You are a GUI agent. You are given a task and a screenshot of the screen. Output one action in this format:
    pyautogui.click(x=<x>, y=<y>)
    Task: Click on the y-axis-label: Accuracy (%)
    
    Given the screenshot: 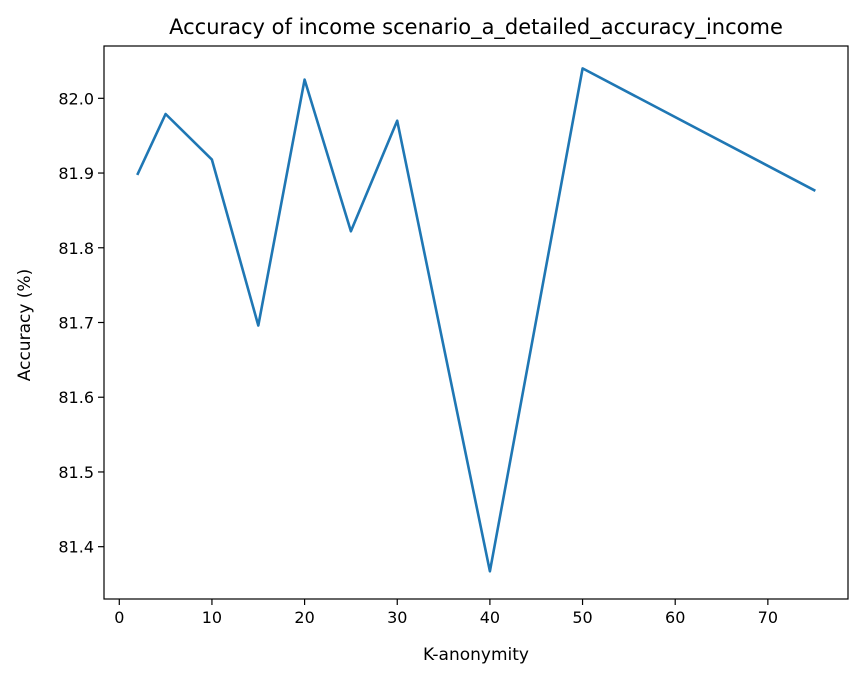 What is the action you would take?
    pyautogui.click(x=25, y=325)
    